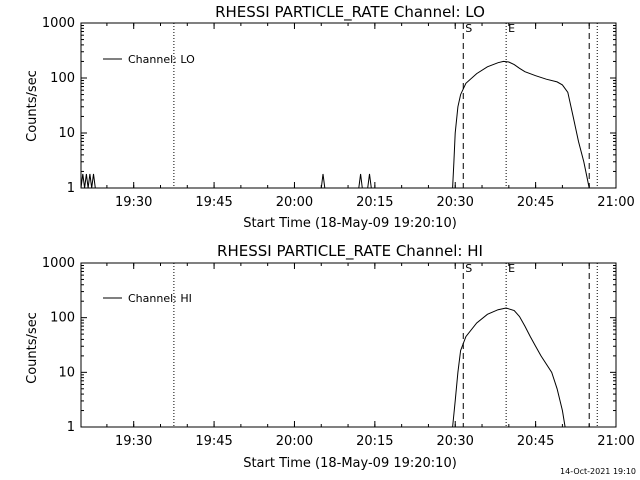  What do you see at coordinates (350, 12) in the screenshot?
I see `chart-title: RHESSI PARTICLE_RATE Channel: LO` at bounding box center [350, 12].